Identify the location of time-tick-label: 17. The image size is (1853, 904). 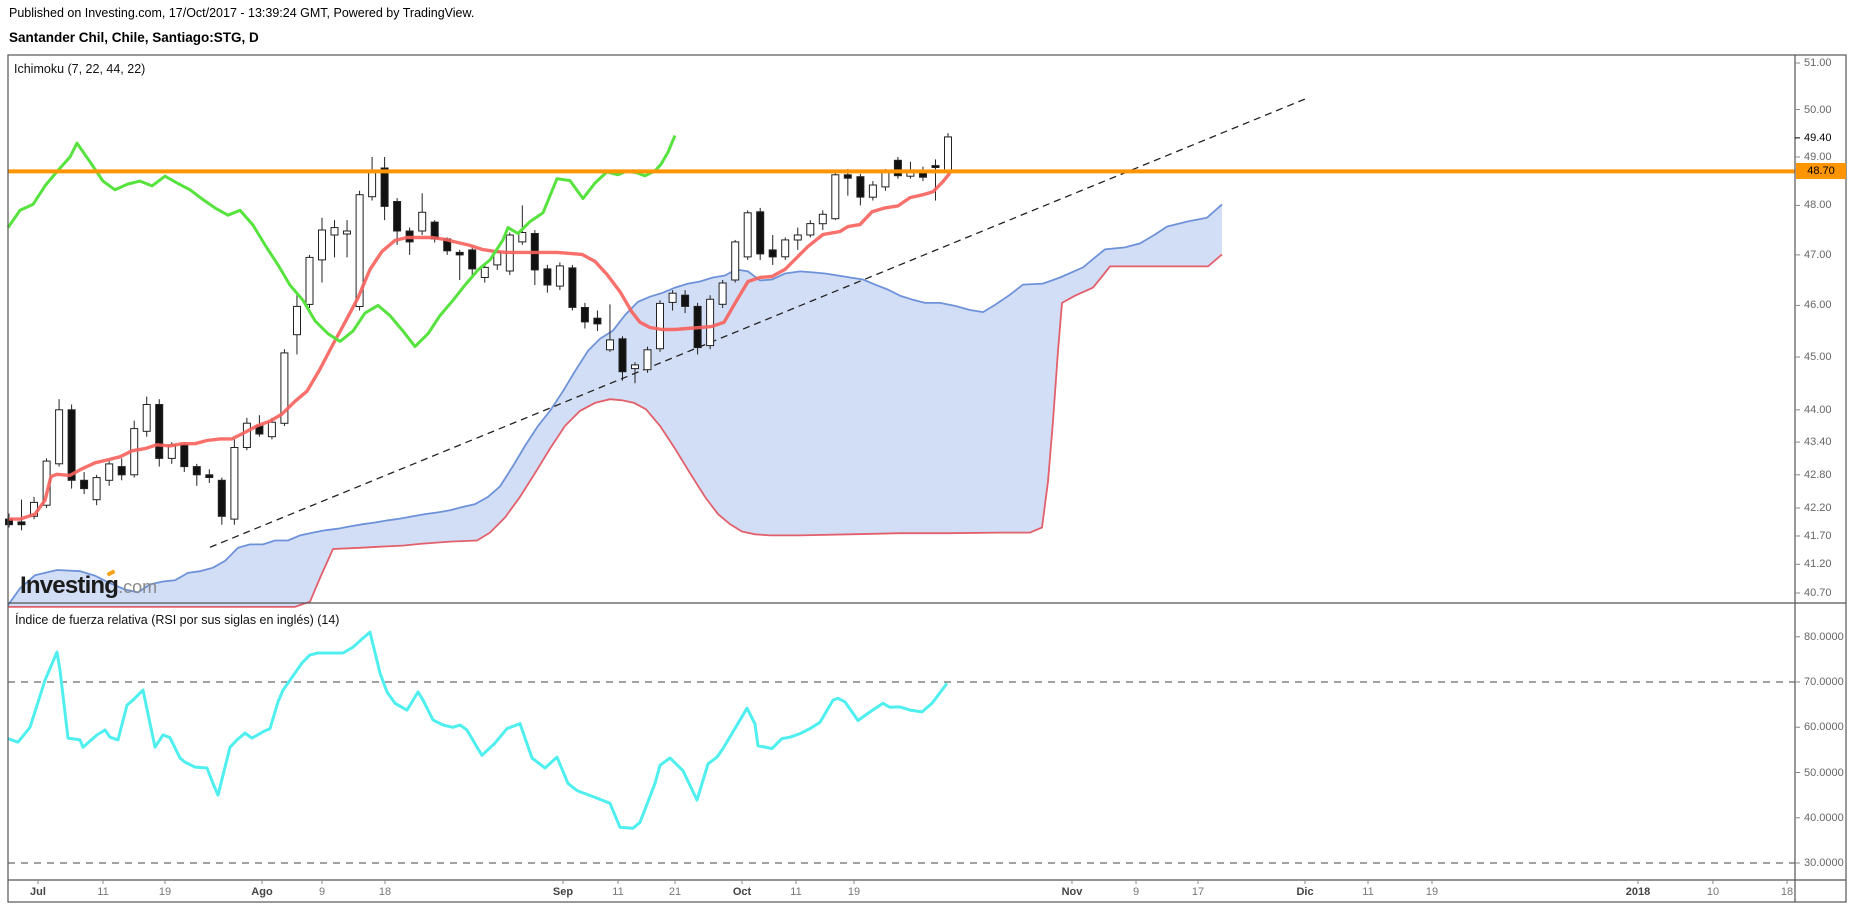
(1198, 892).